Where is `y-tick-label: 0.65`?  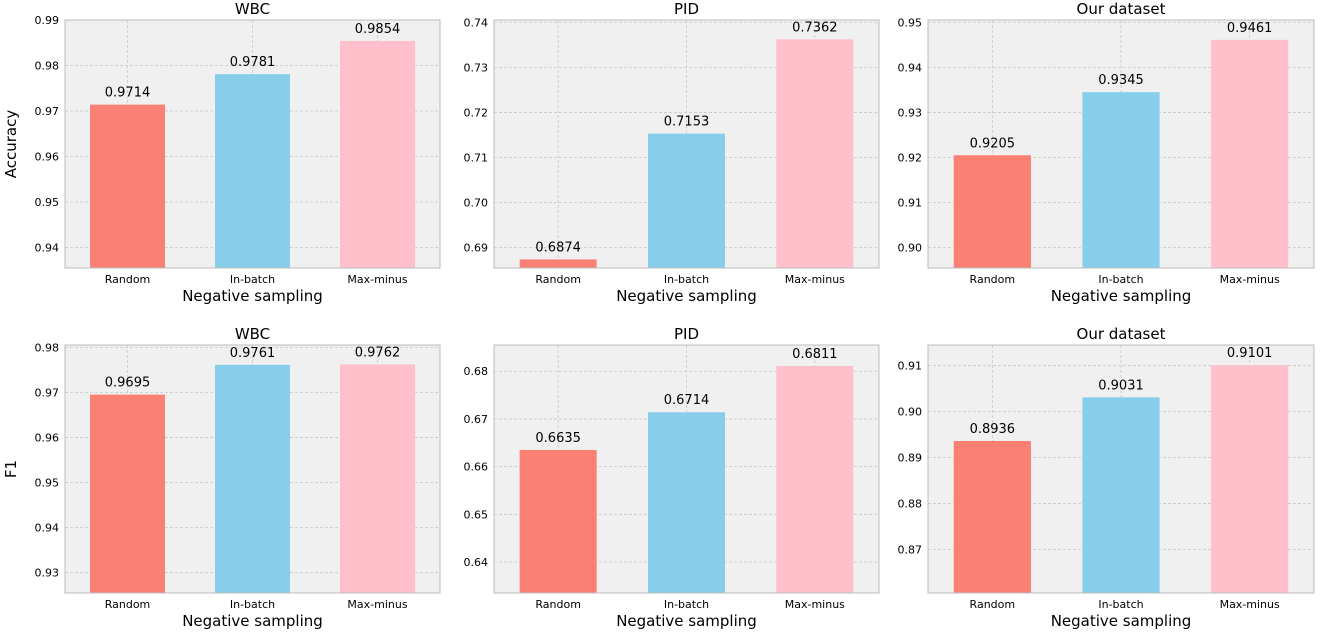
y-tick-label: 0.65 is located at coordinates (476, 514).